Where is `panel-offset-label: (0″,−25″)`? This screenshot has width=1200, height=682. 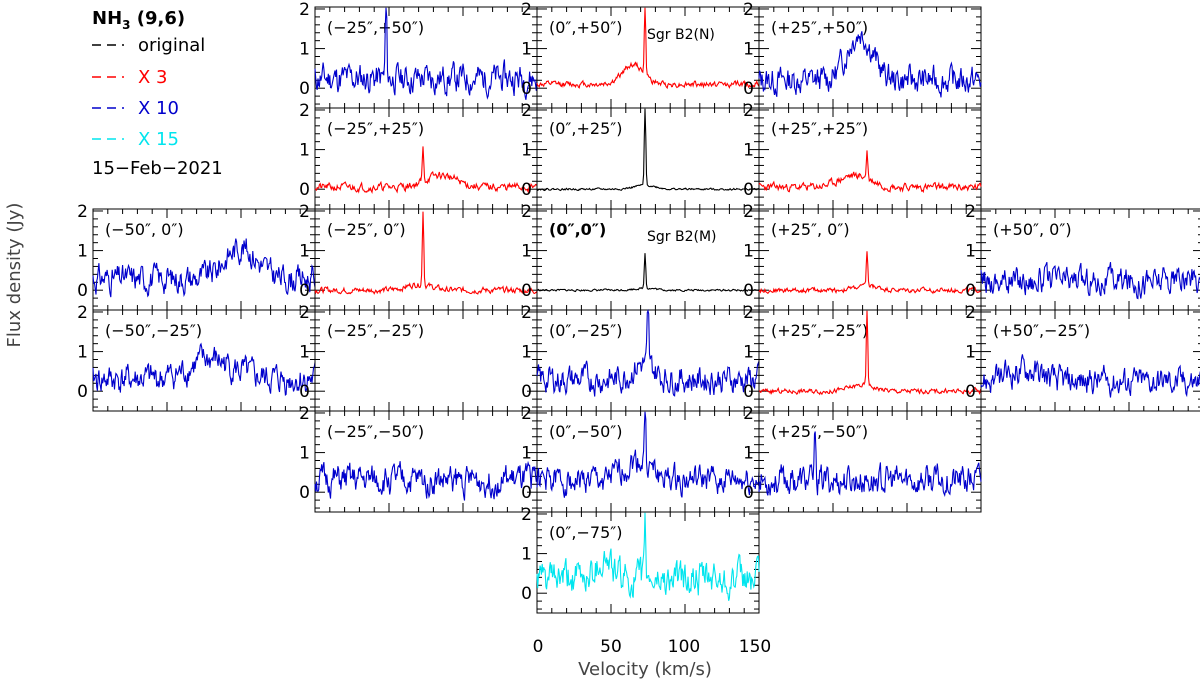
panel-offset-label: (0″,−25″) is located at coordinates (585, 330).